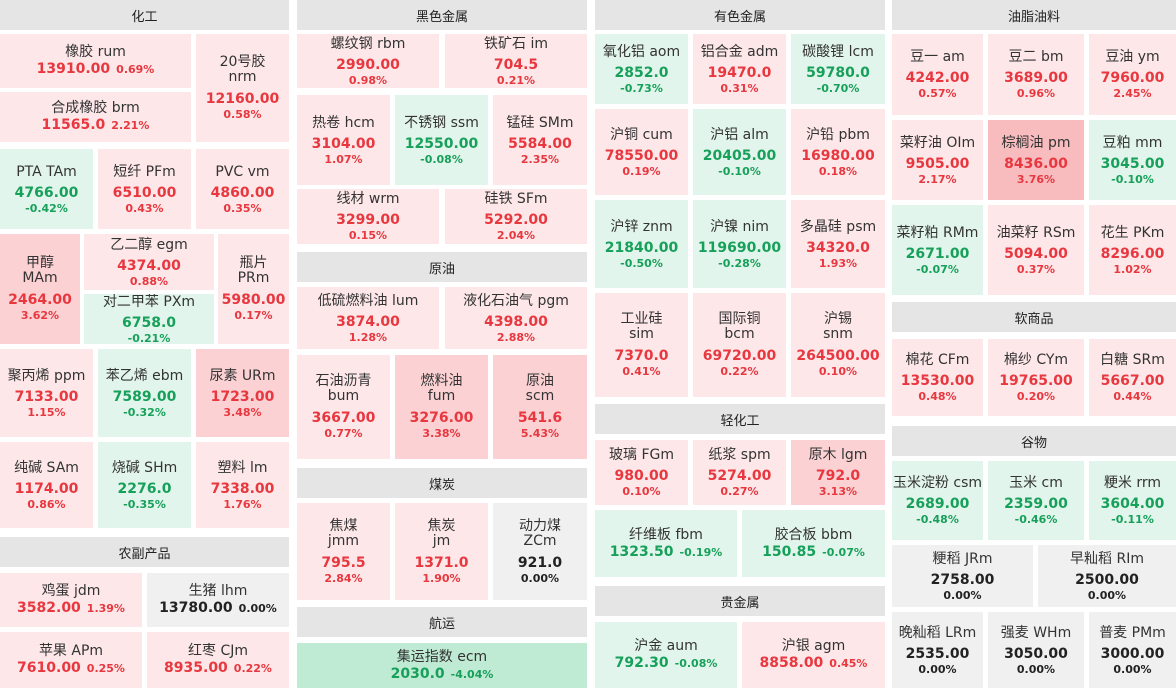 Image resolution: width=1176 pixels, height=688 pixels. Describe the element at coordinates (540, 407) in the screenshot. I see `contract-tile-scm: 原油 scm 541.6 5.43%` at that location.